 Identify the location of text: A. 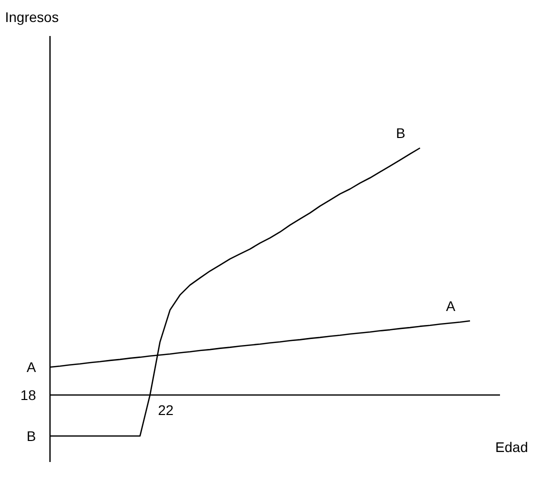
(31, 367).